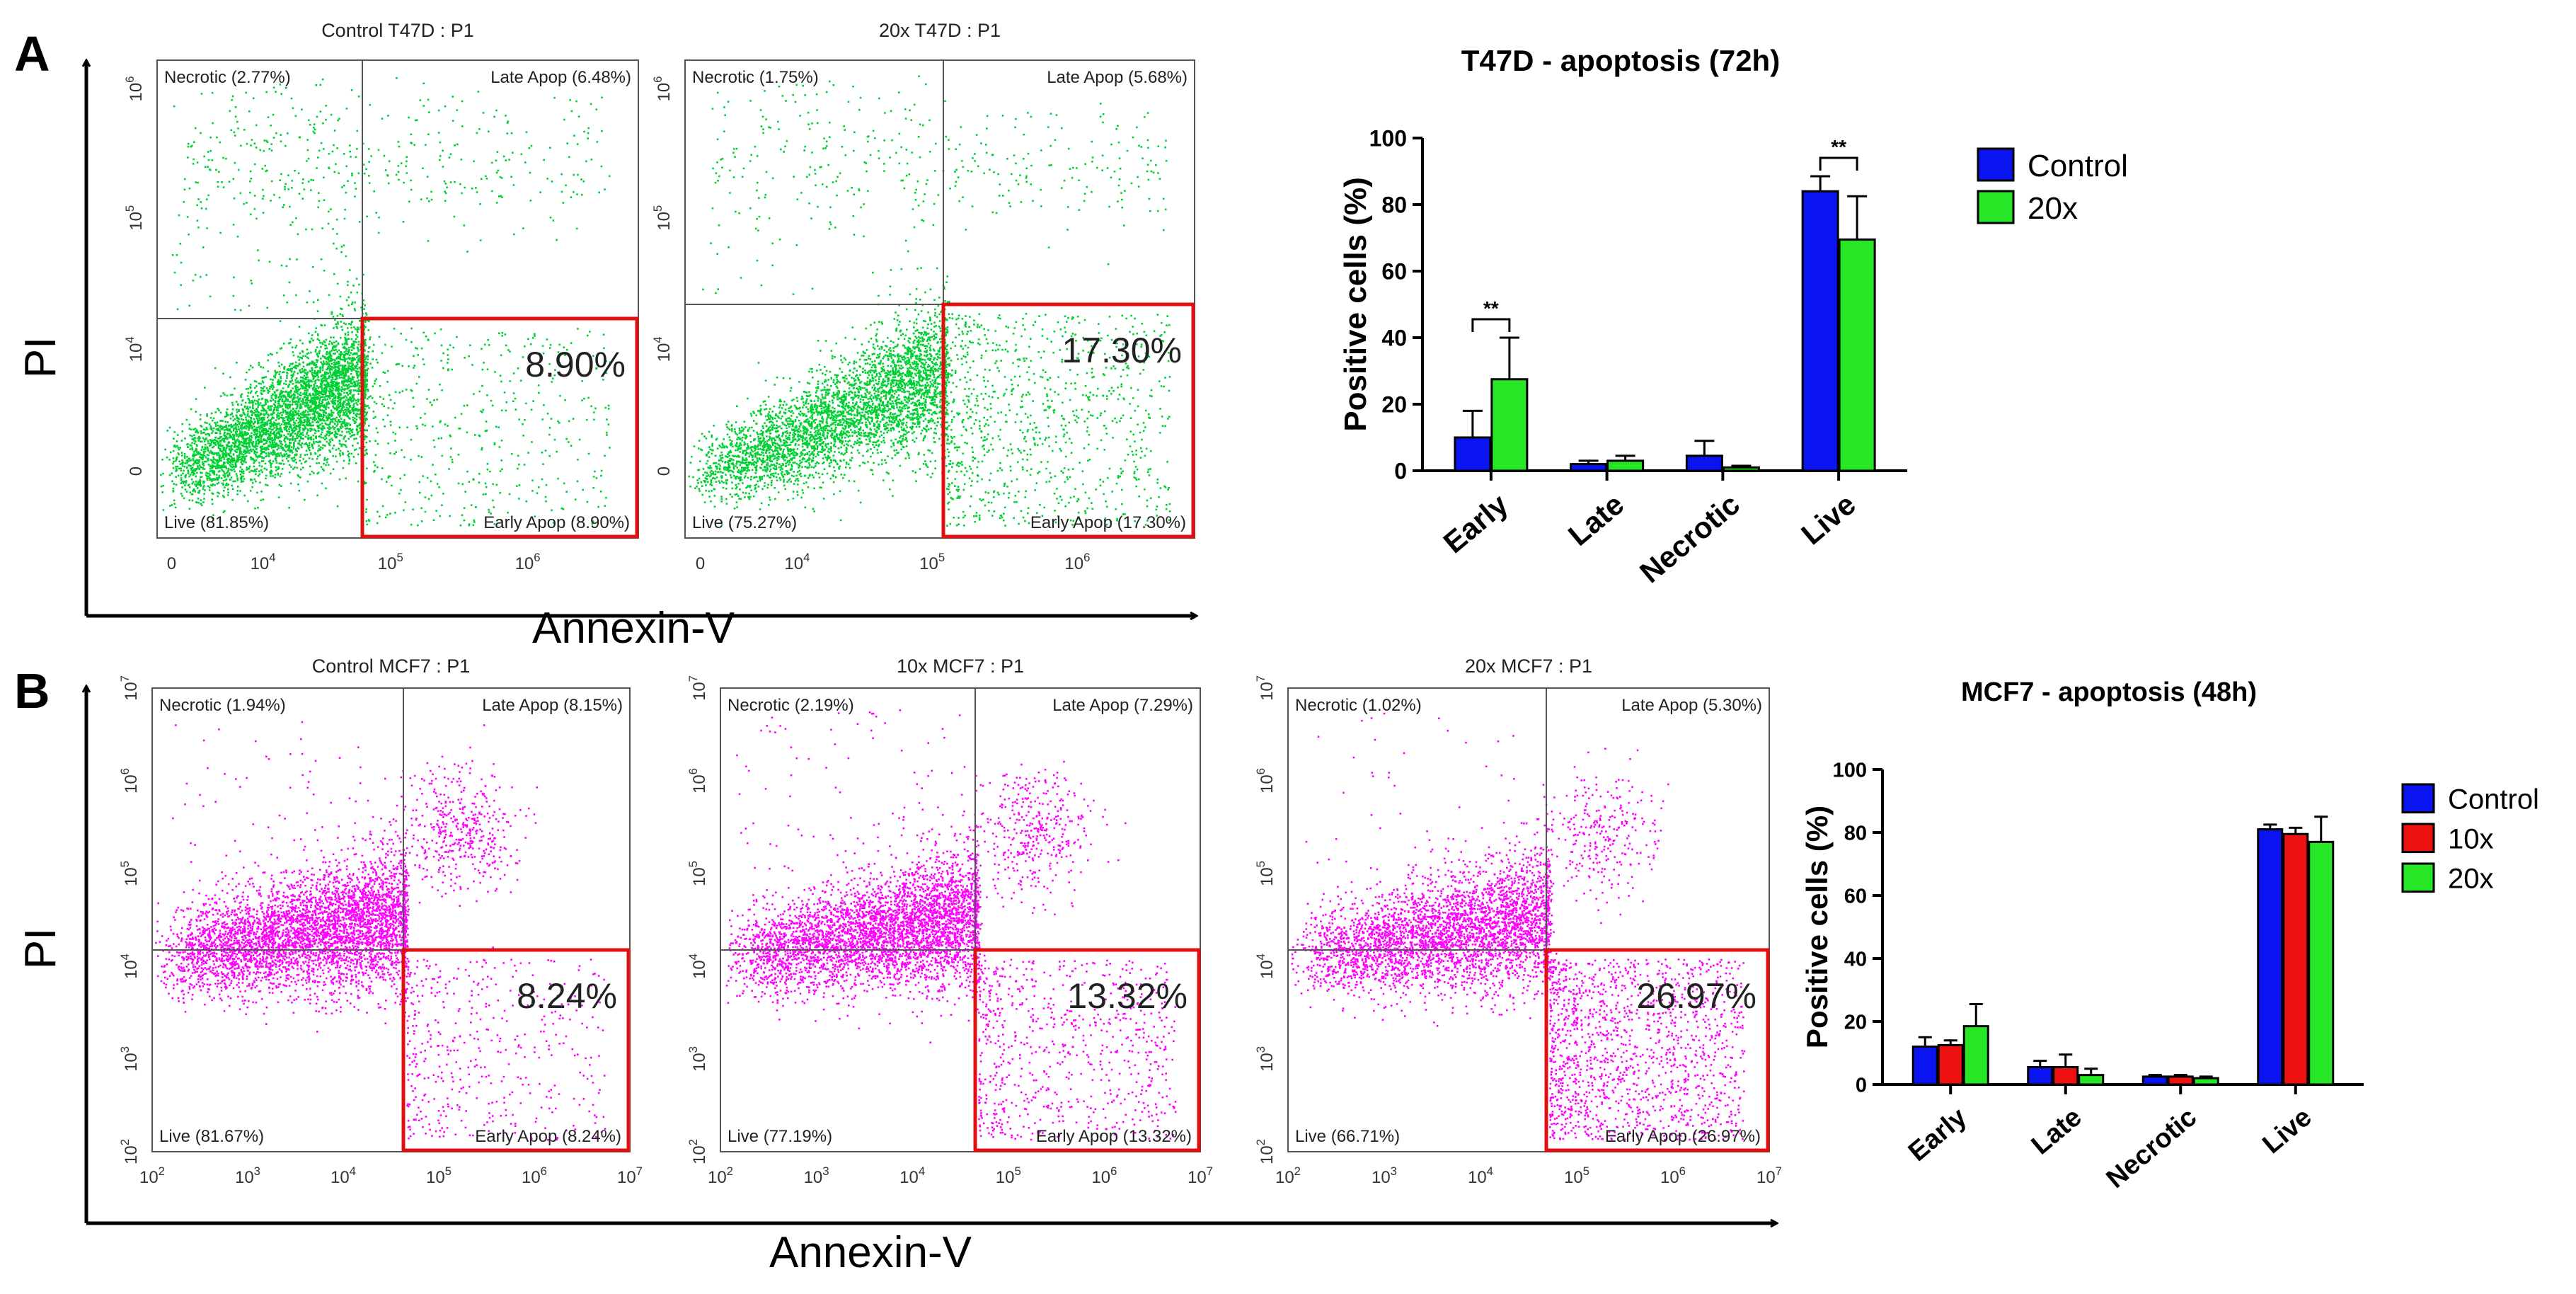 The height and width of the screenshot is (1294, 2576). What do you see at coordinates (1692, 705) in the screenshot?
I see `quadrant-label-late: Late Apop (5.30%)` at bounding box center [1692, 705].